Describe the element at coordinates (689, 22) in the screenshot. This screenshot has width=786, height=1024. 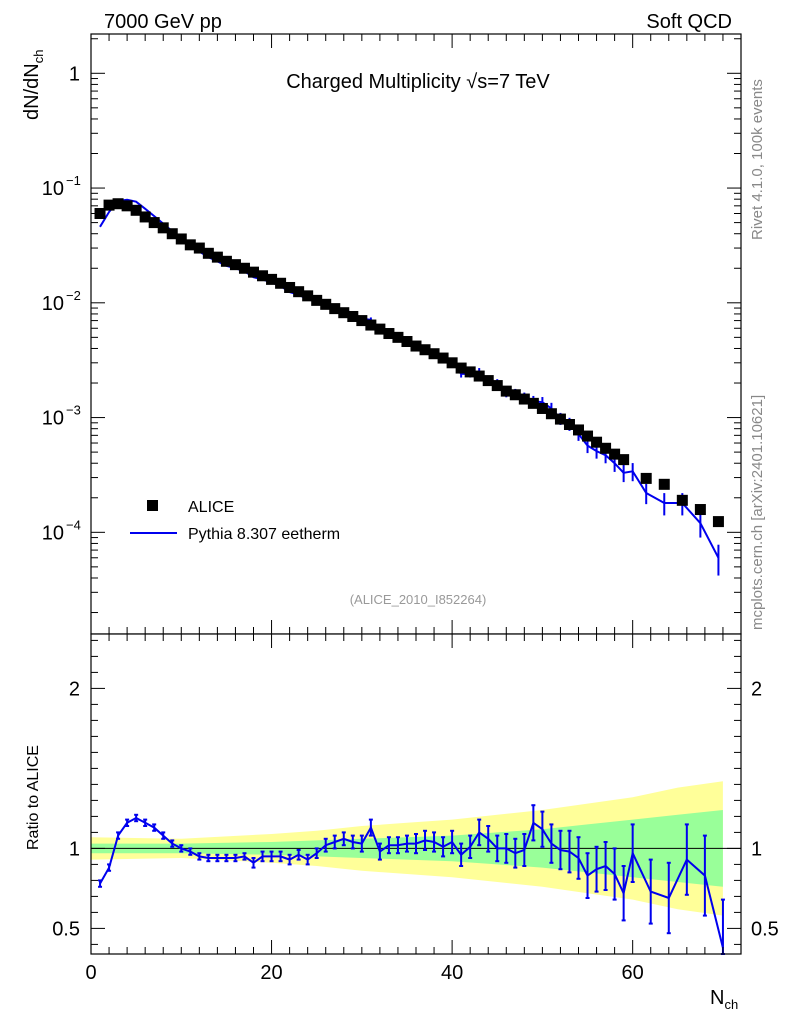
I see `header-right: Soft QCD` at that location.